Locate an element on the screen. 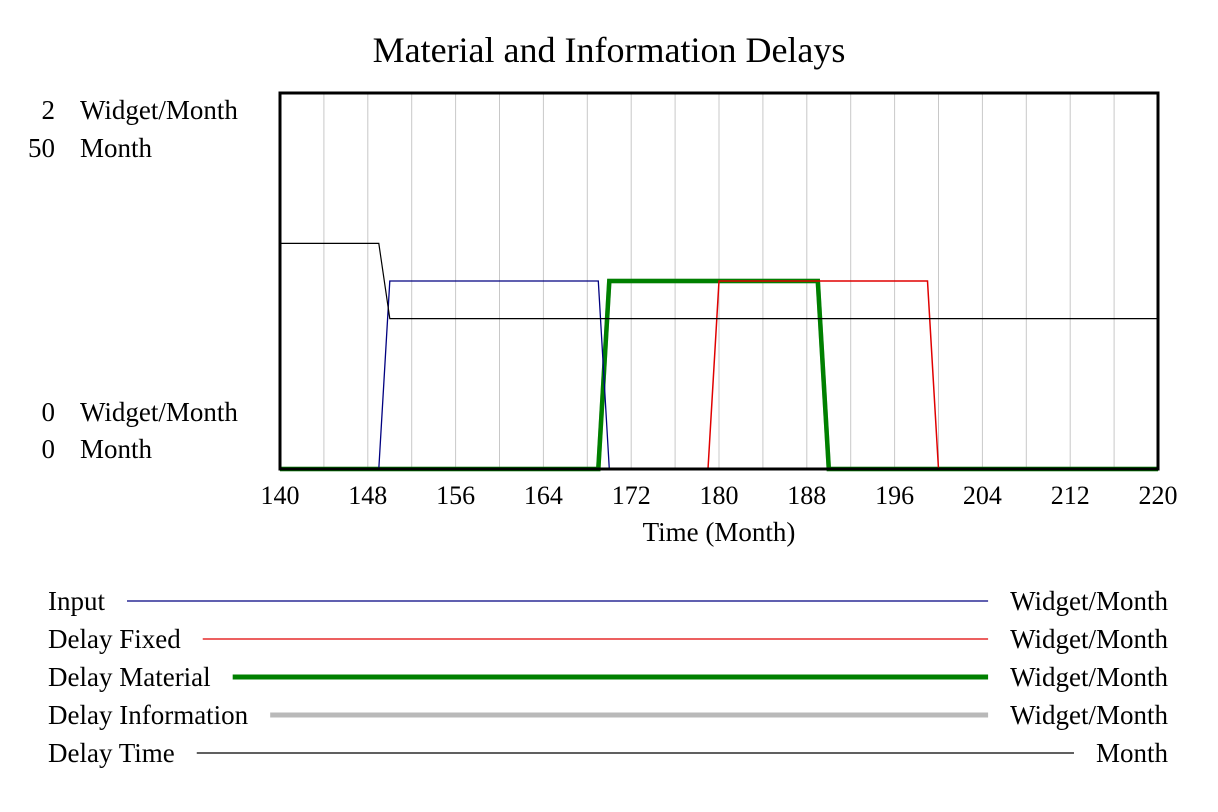 This screenshot has height=812, width=1218. legend-label: Delay Time is located at coordinates (111, 753).